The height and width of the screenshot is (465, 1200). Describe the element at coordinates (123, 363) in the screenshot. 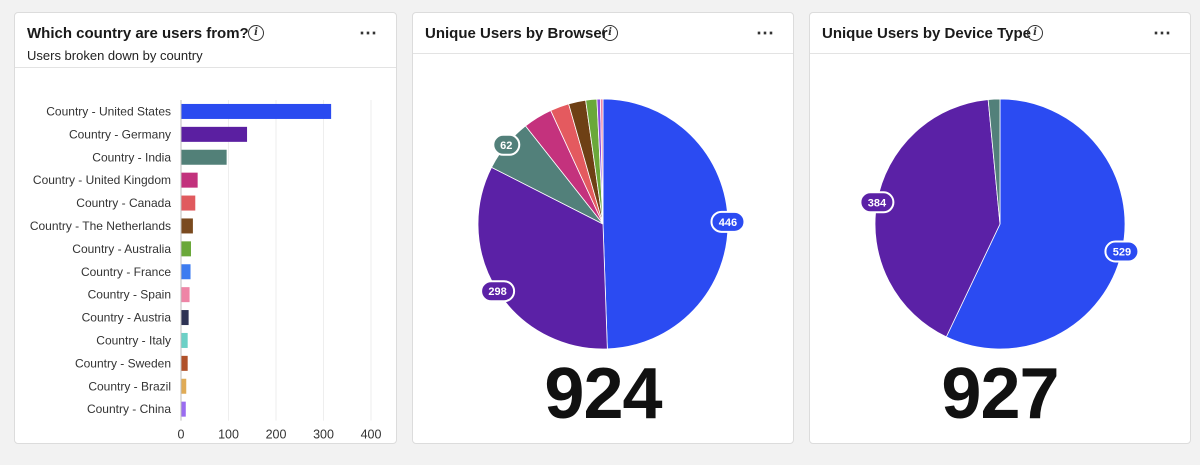

I see `category-label: Country - Sweden` at that location.